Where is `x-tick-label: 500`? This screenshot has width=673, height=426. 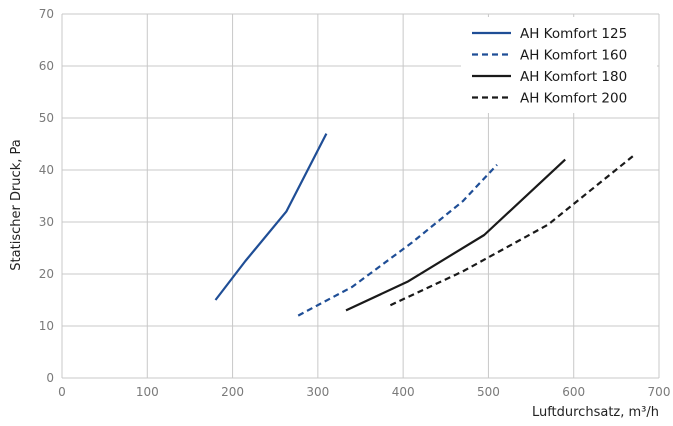
x-tick-label: 500 is located at coordinates (488, 392).